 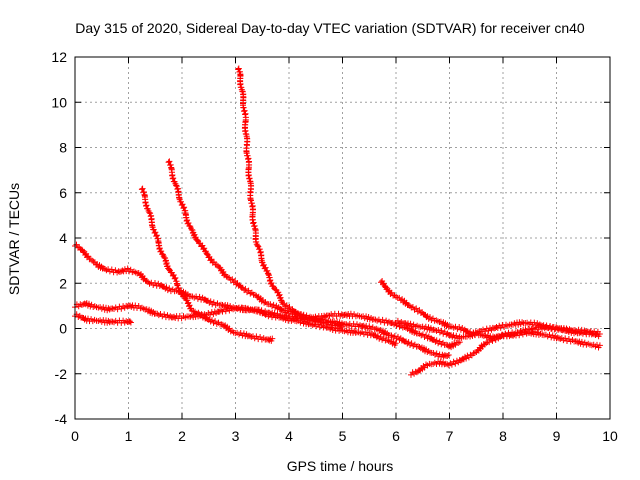 What do you see at coordinates (63, 238) in the screenshot?
I see `y-tick-label: 4` at bounding box center [63, 238].